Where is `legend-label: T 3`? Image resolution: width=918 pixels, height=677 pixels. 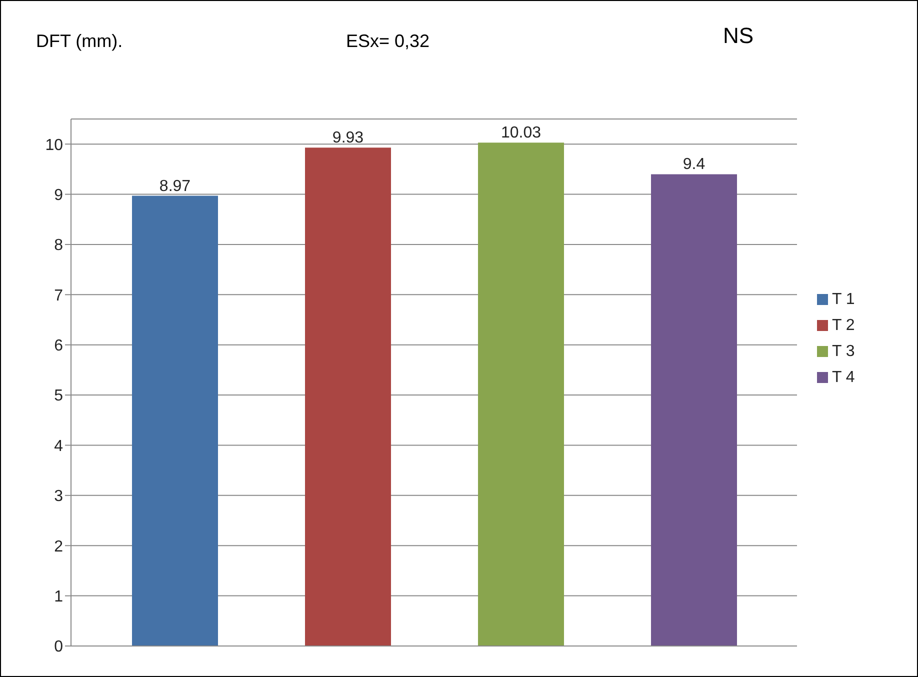
legend-label: T 3 is located at coordinates (843, 351).